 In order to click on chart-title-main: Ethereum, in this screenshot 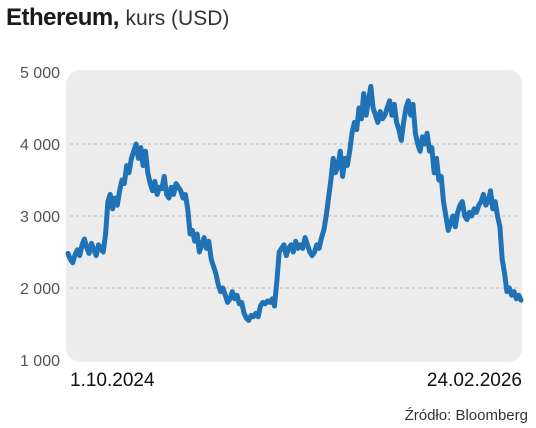, I will do `click(62, 17)`.